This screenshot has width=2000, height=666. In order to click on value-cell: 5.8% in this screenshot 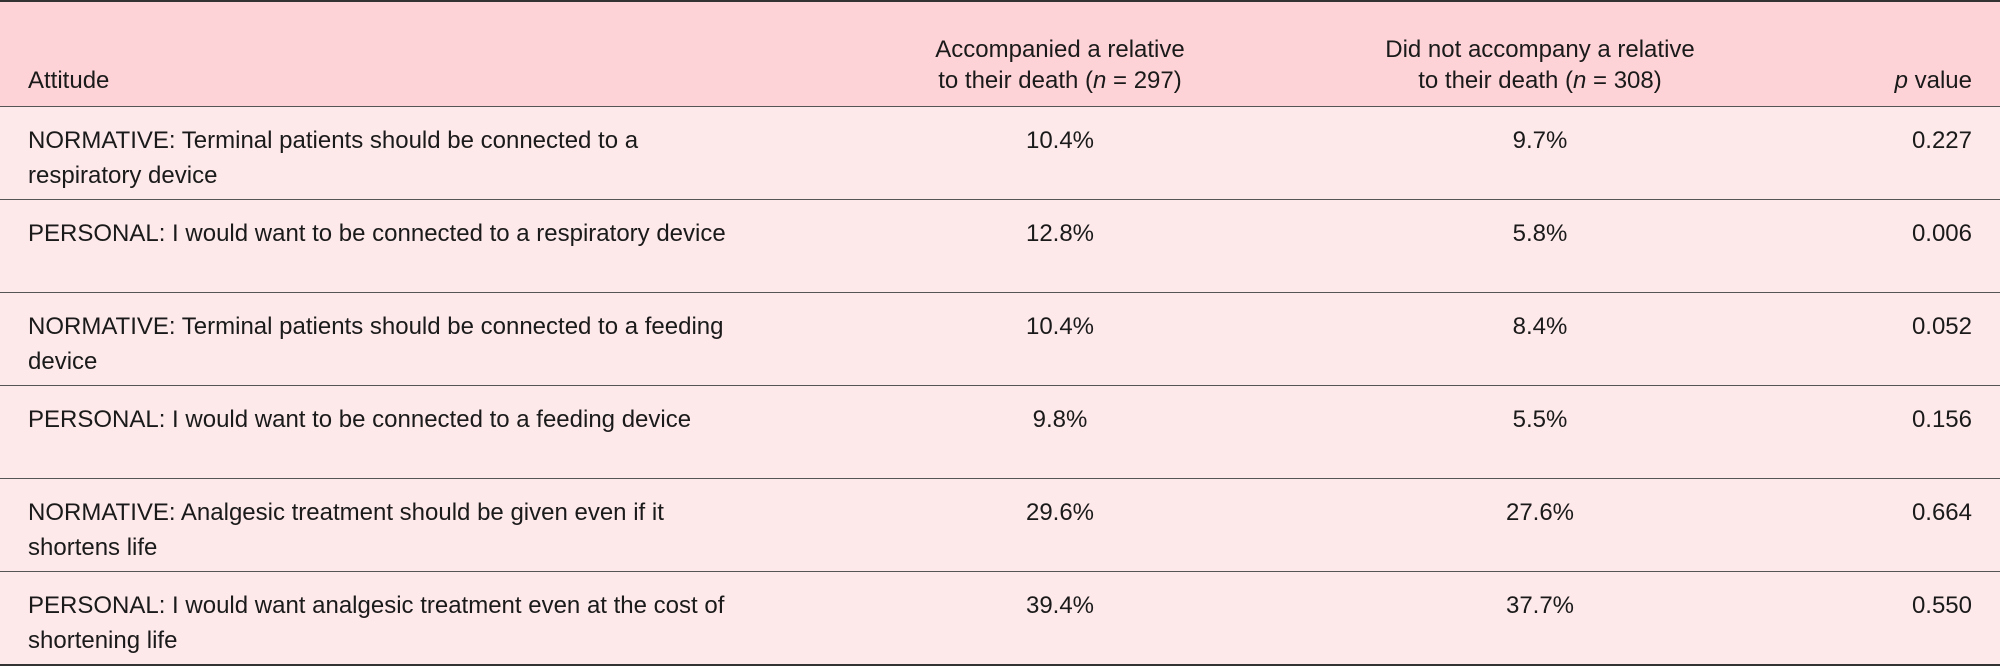, I will do `click(1540, 246)`.